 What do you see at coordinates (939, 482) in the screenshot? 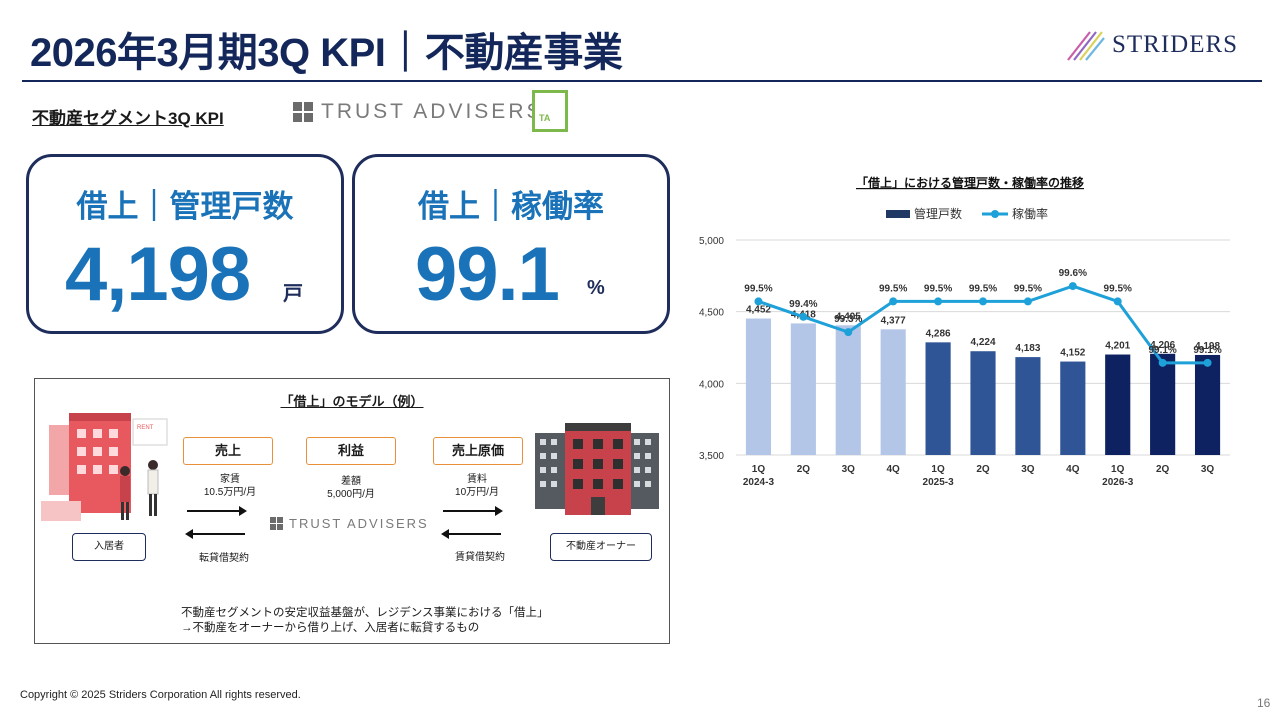
I see `fiscal-year-label: 2025-3` at bounding box center [939, 482].